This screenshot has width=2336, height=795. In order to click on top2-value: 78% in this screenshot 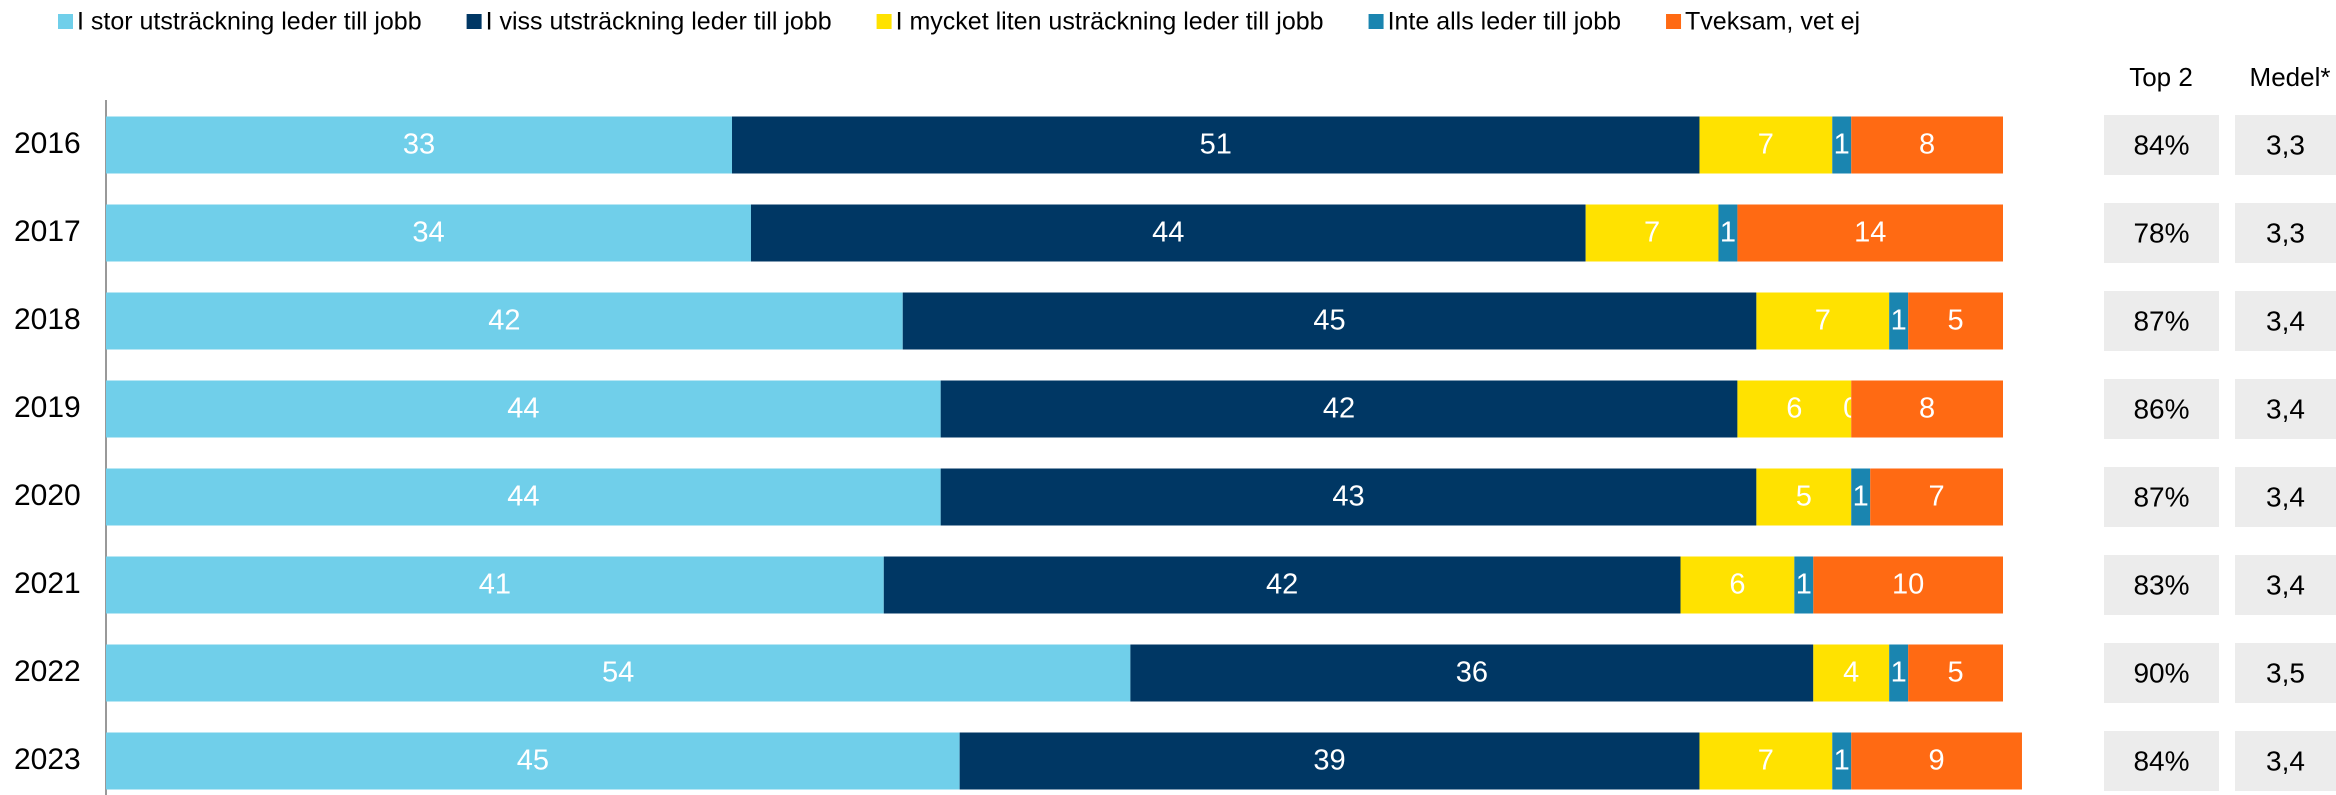, I will do `click(2161, 232)`.